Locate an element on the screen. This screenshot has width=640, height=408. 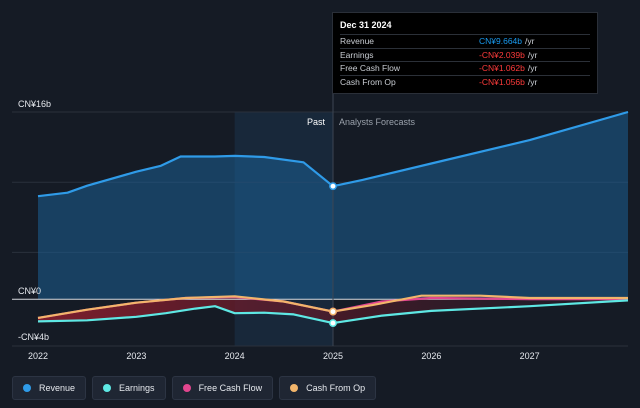
tooltip-value: -CN¥1.062b is located at coordinates (502, 68).